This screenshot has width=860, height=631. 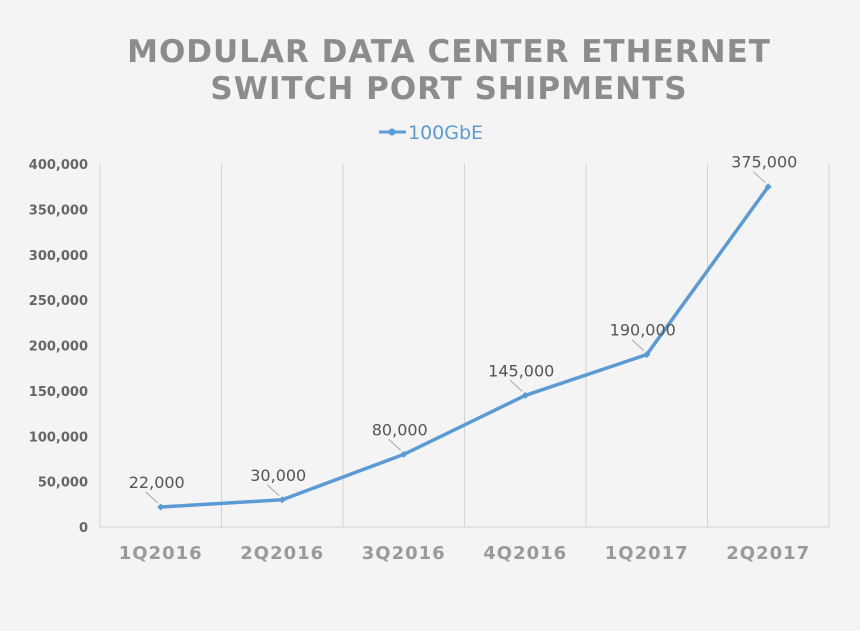 I want to click on x-tick-label: 3Q2016, so click(x=404, y=553).